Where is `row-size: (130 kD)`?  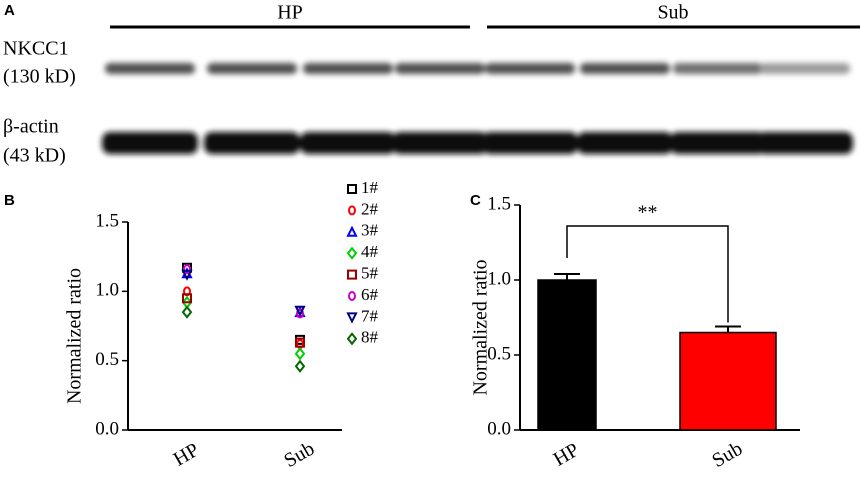 row-size: (130 kD) is located at coordinates (39, 77).